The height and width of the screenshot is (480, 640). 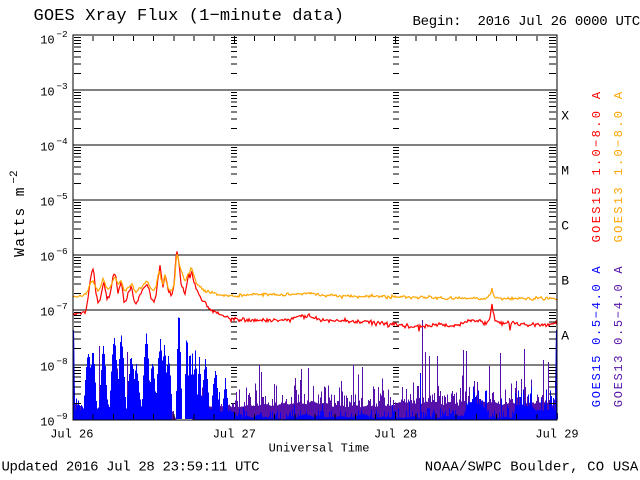 I want to click on svg-text: Jul 28, so click(x=395, y=435).